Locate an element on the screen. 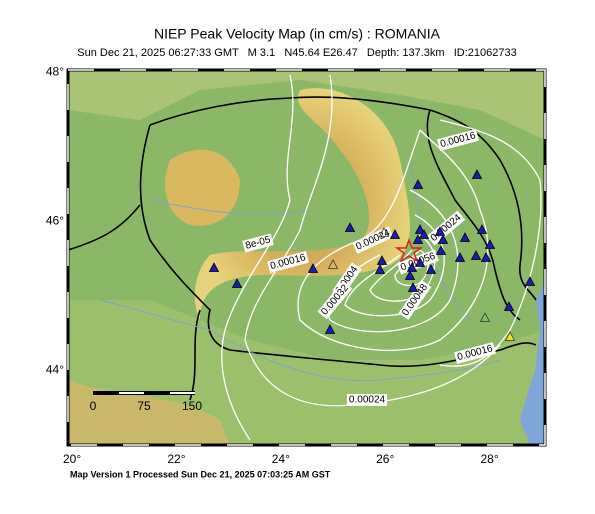 The image size is (595, 514). contour-label-text: 0.00024 is located at coordinates (367, 400).